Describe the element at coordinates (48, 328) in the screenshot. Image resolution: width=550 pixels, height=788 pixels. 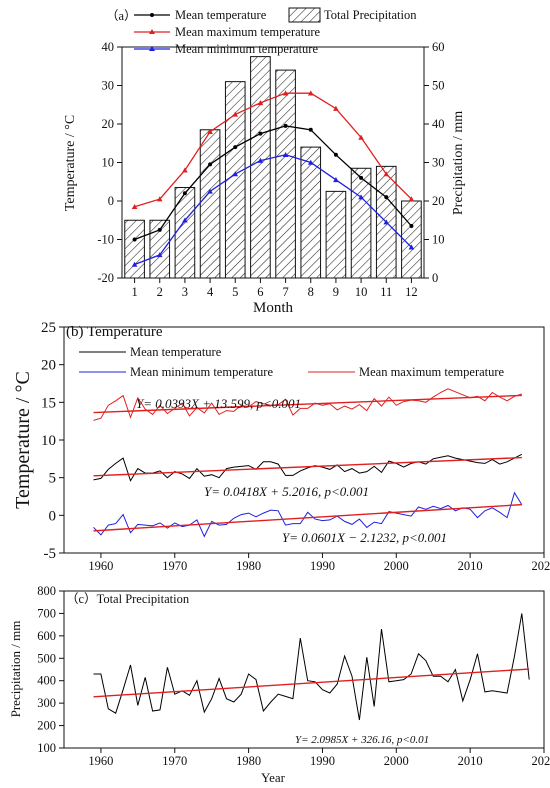
I see `b-y-tick-label-25: 25` at that location.